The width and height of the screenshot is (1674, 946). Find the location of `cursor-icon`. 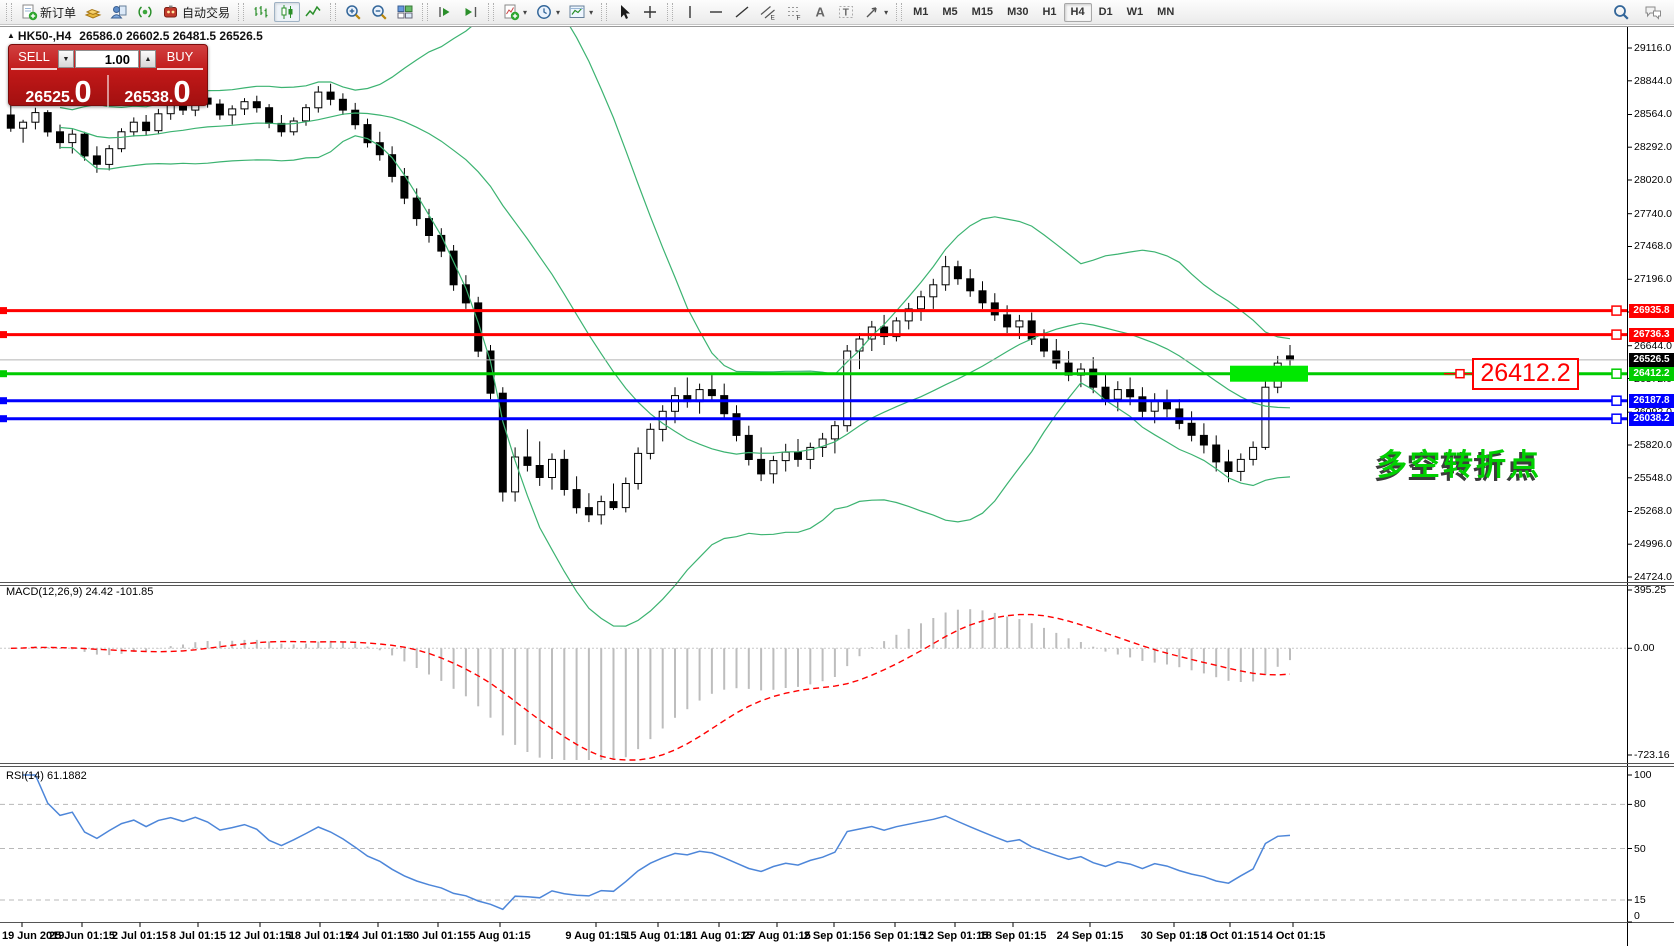

cursor-icon is located at coordinates (624, 12).